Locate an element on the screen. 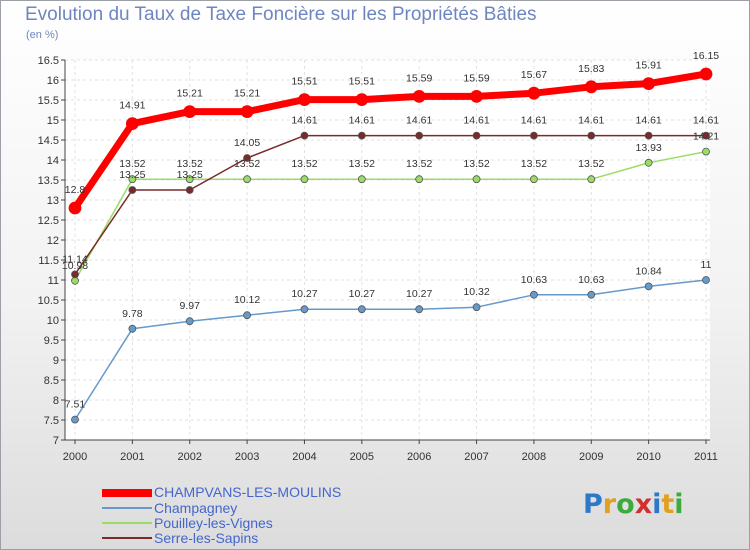  legend-swatch-champagney is located at coordinates (127, 508).